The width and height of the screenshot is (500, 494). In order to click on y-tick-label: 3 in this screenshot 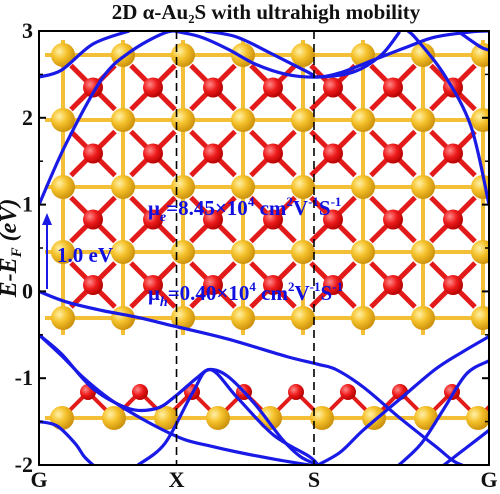, I will do `click(27, 30)`.